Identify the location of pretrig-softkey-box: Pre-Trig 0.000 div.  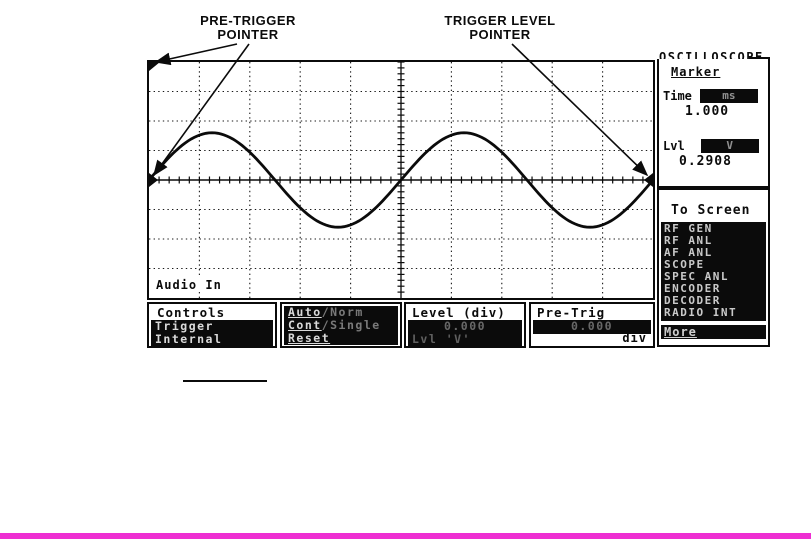
(592, 325).